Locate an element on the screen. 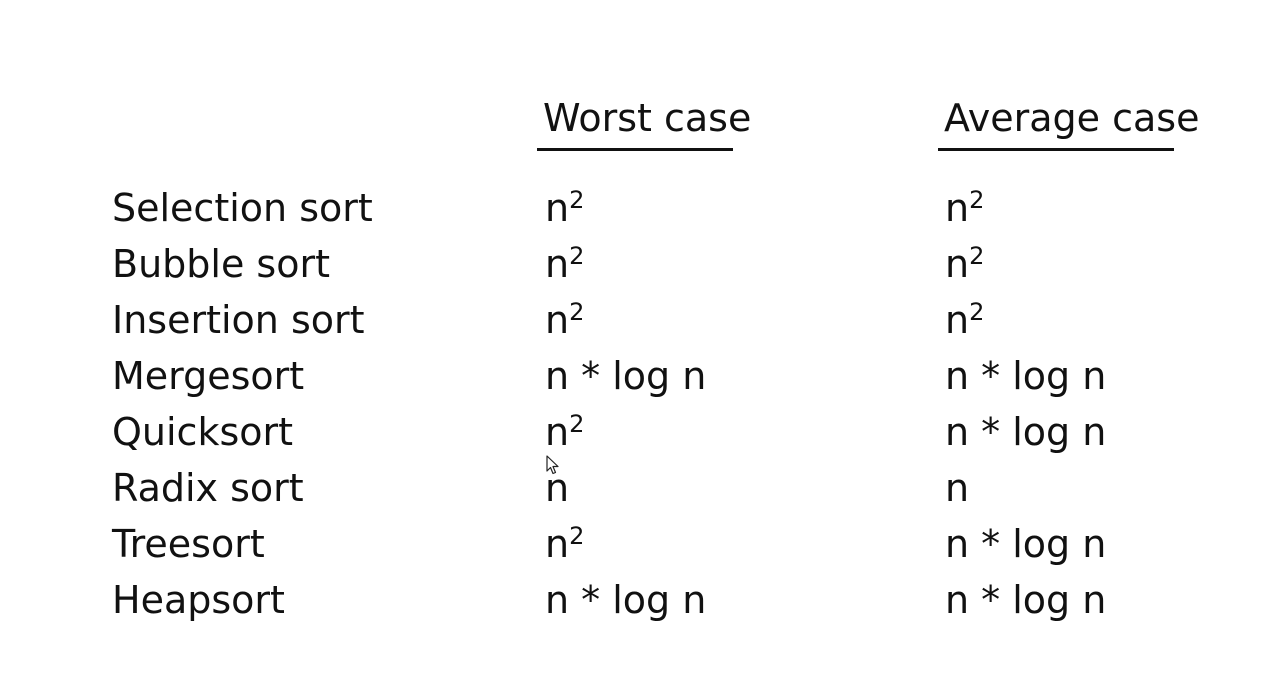 Image resolution: width=1280 pixels, height=680 pixels. table-row: Heapsort n * log n n * log n is located at coordinates (640, 604).